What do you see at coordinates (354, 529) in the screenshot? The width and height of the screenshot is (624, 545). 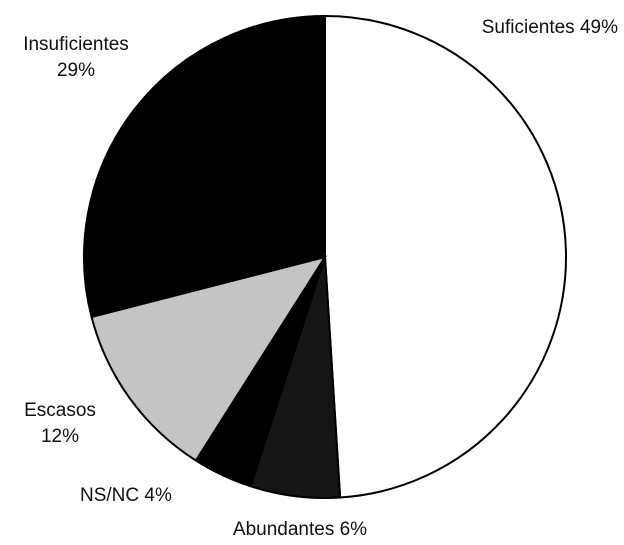 I see `slice-value-label: 6%` at bounding box center [354, 529].